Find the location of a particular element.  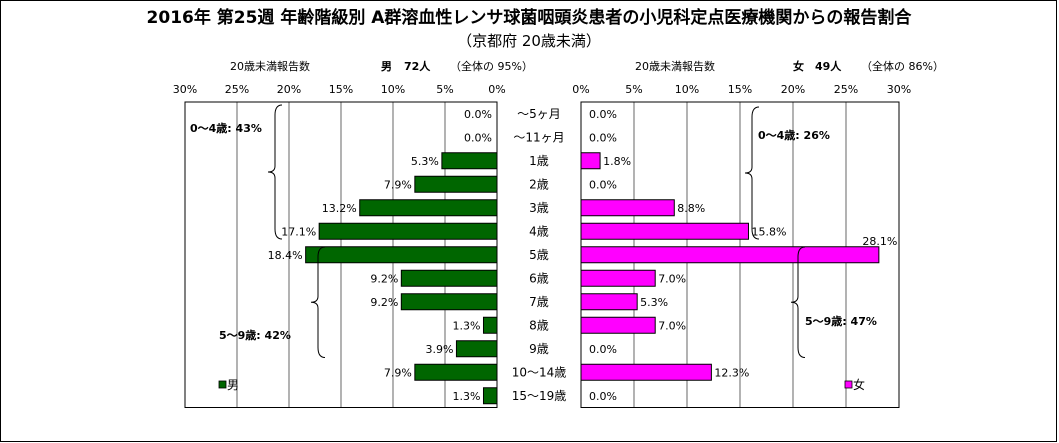

male-count: 72人 is located at coordinates (417, 66).